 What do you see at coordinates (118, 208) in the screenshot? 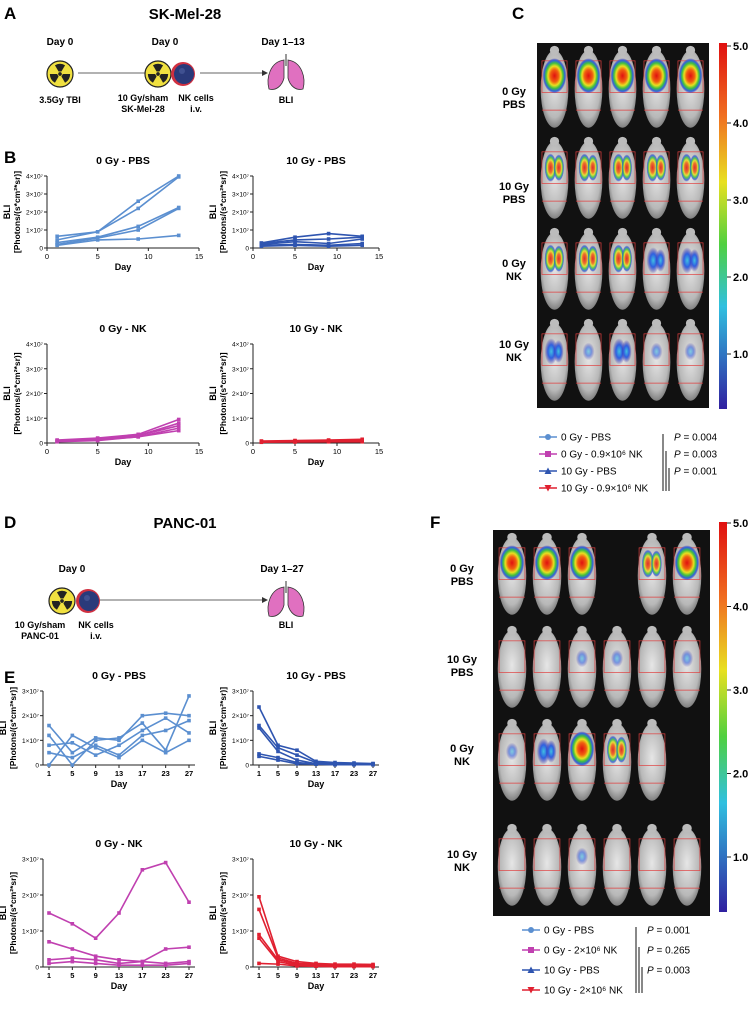
I see `series-line` at bounding box center [118, 208].